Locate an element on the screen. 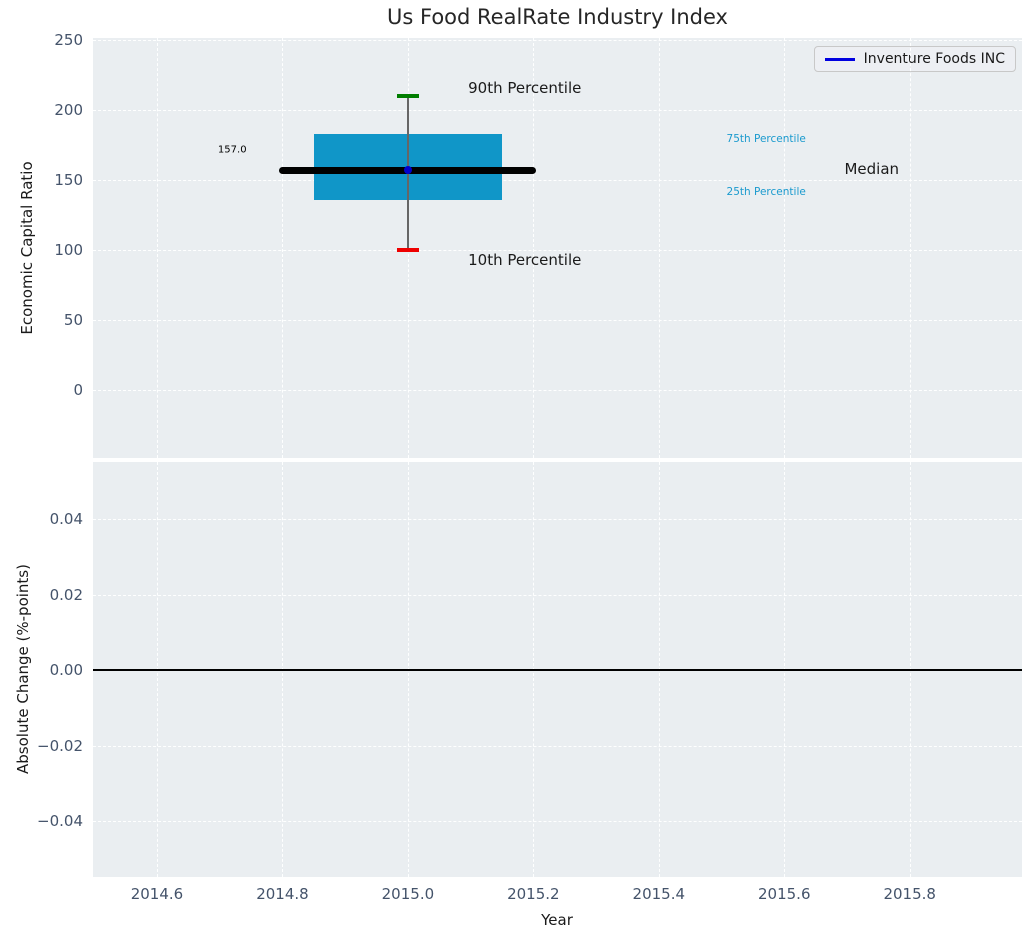 The width and height of the screenshot is (1034, 942). y-tick-label: 150 is located at coordinates (68, 179).